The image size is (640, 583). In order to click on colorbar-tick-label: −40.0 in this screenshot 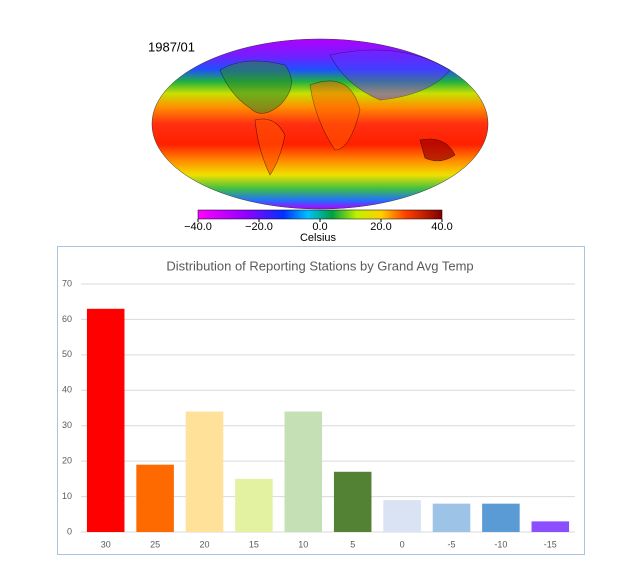, I will do `click(198, 227)`.